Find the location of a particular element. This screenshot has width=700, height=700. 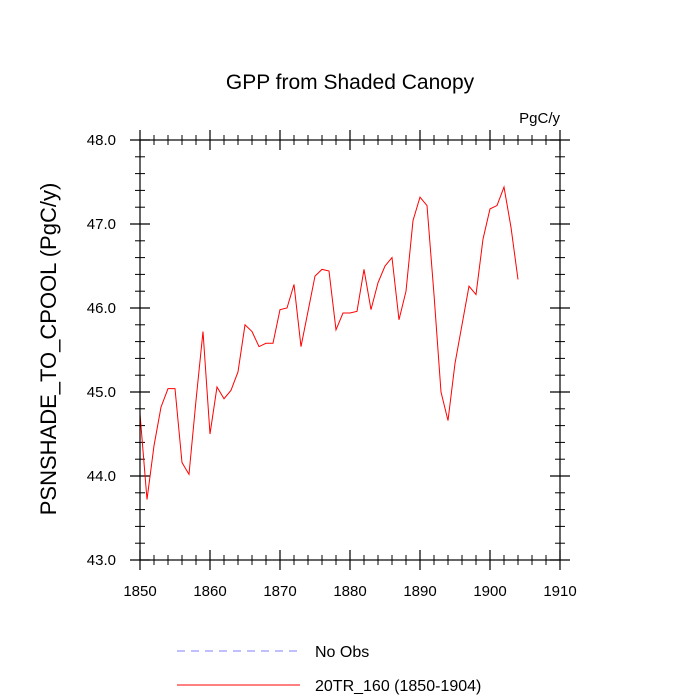

y-tick-label: 46.0 is located at coordinates (101, 308).